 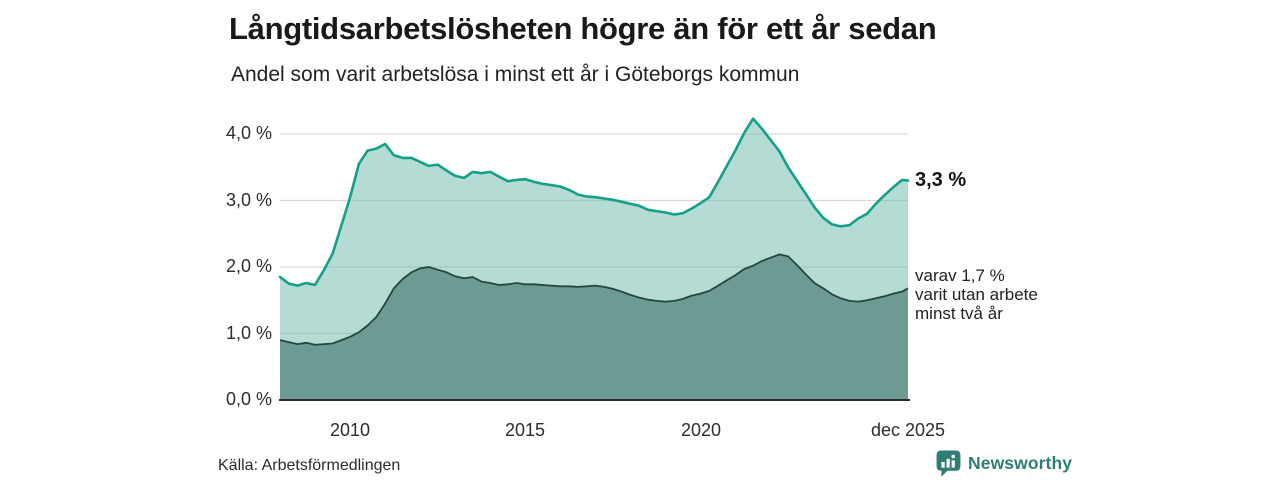 I want to click on x-axis-tick-dec-2025: dec 2025, so click(x=908, y=430).